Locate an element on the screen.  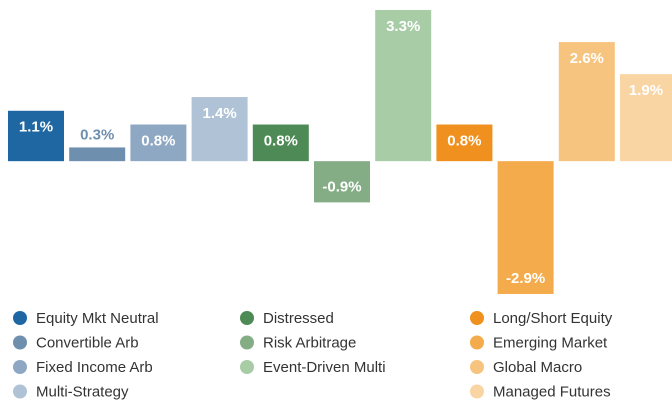
value-label: 2.6% is located at coordinates (587, 58).